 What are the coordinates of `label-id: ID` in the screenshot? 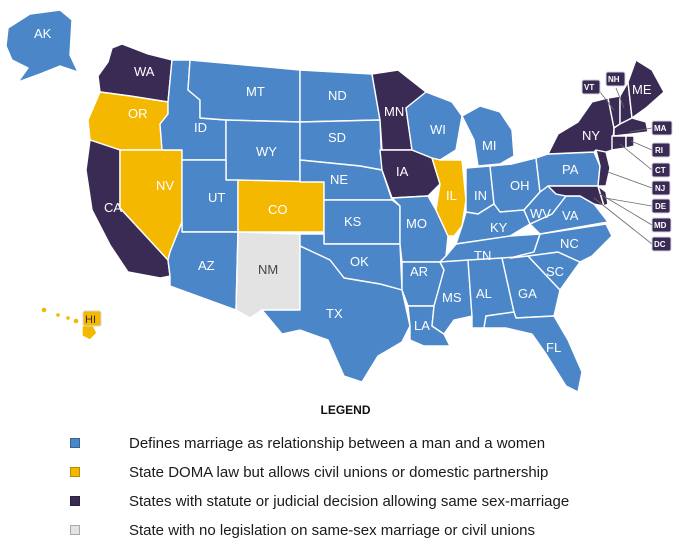 It's located at (200, 127).